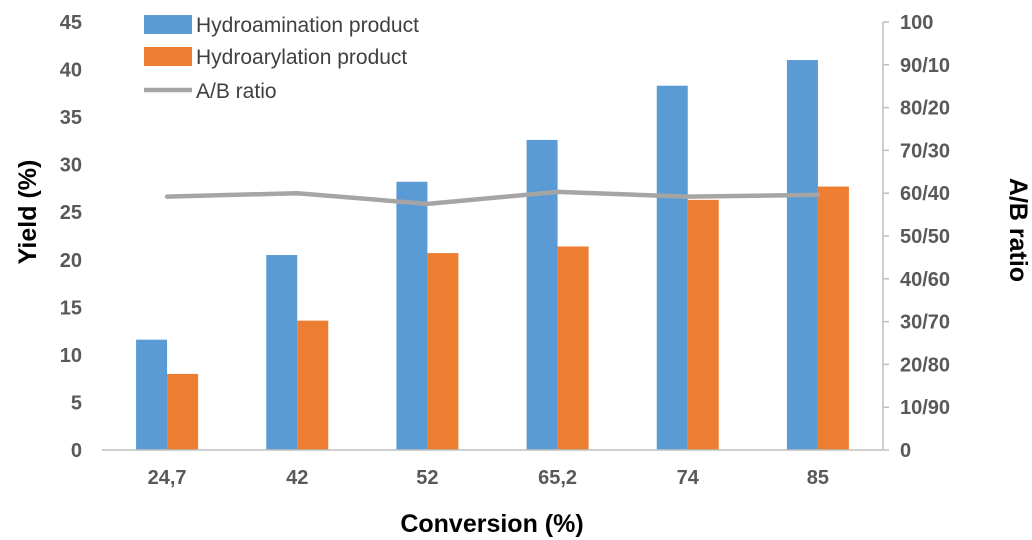 The width and height of the screenshot is (1032, 540). What do you see at coordinates (76, 451) in the screenshot?
I see `y-tick-label: 0` at bounding box center [76, 451].